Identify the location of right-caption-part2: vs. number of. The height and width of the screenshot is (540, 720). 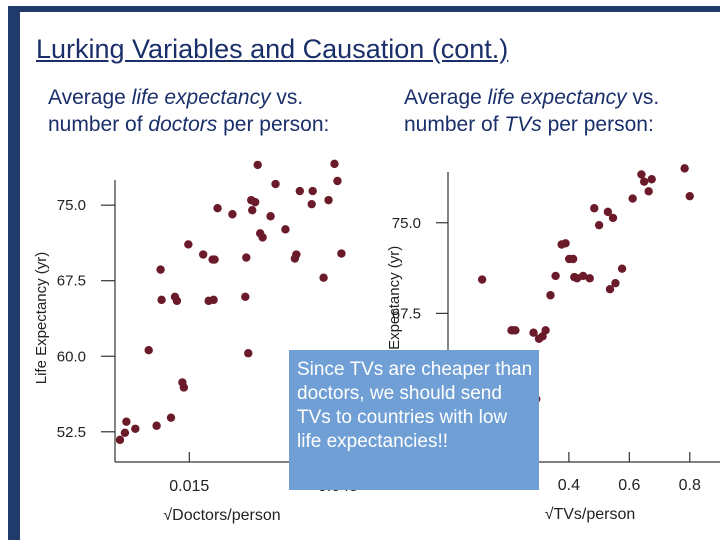
(532, 111).